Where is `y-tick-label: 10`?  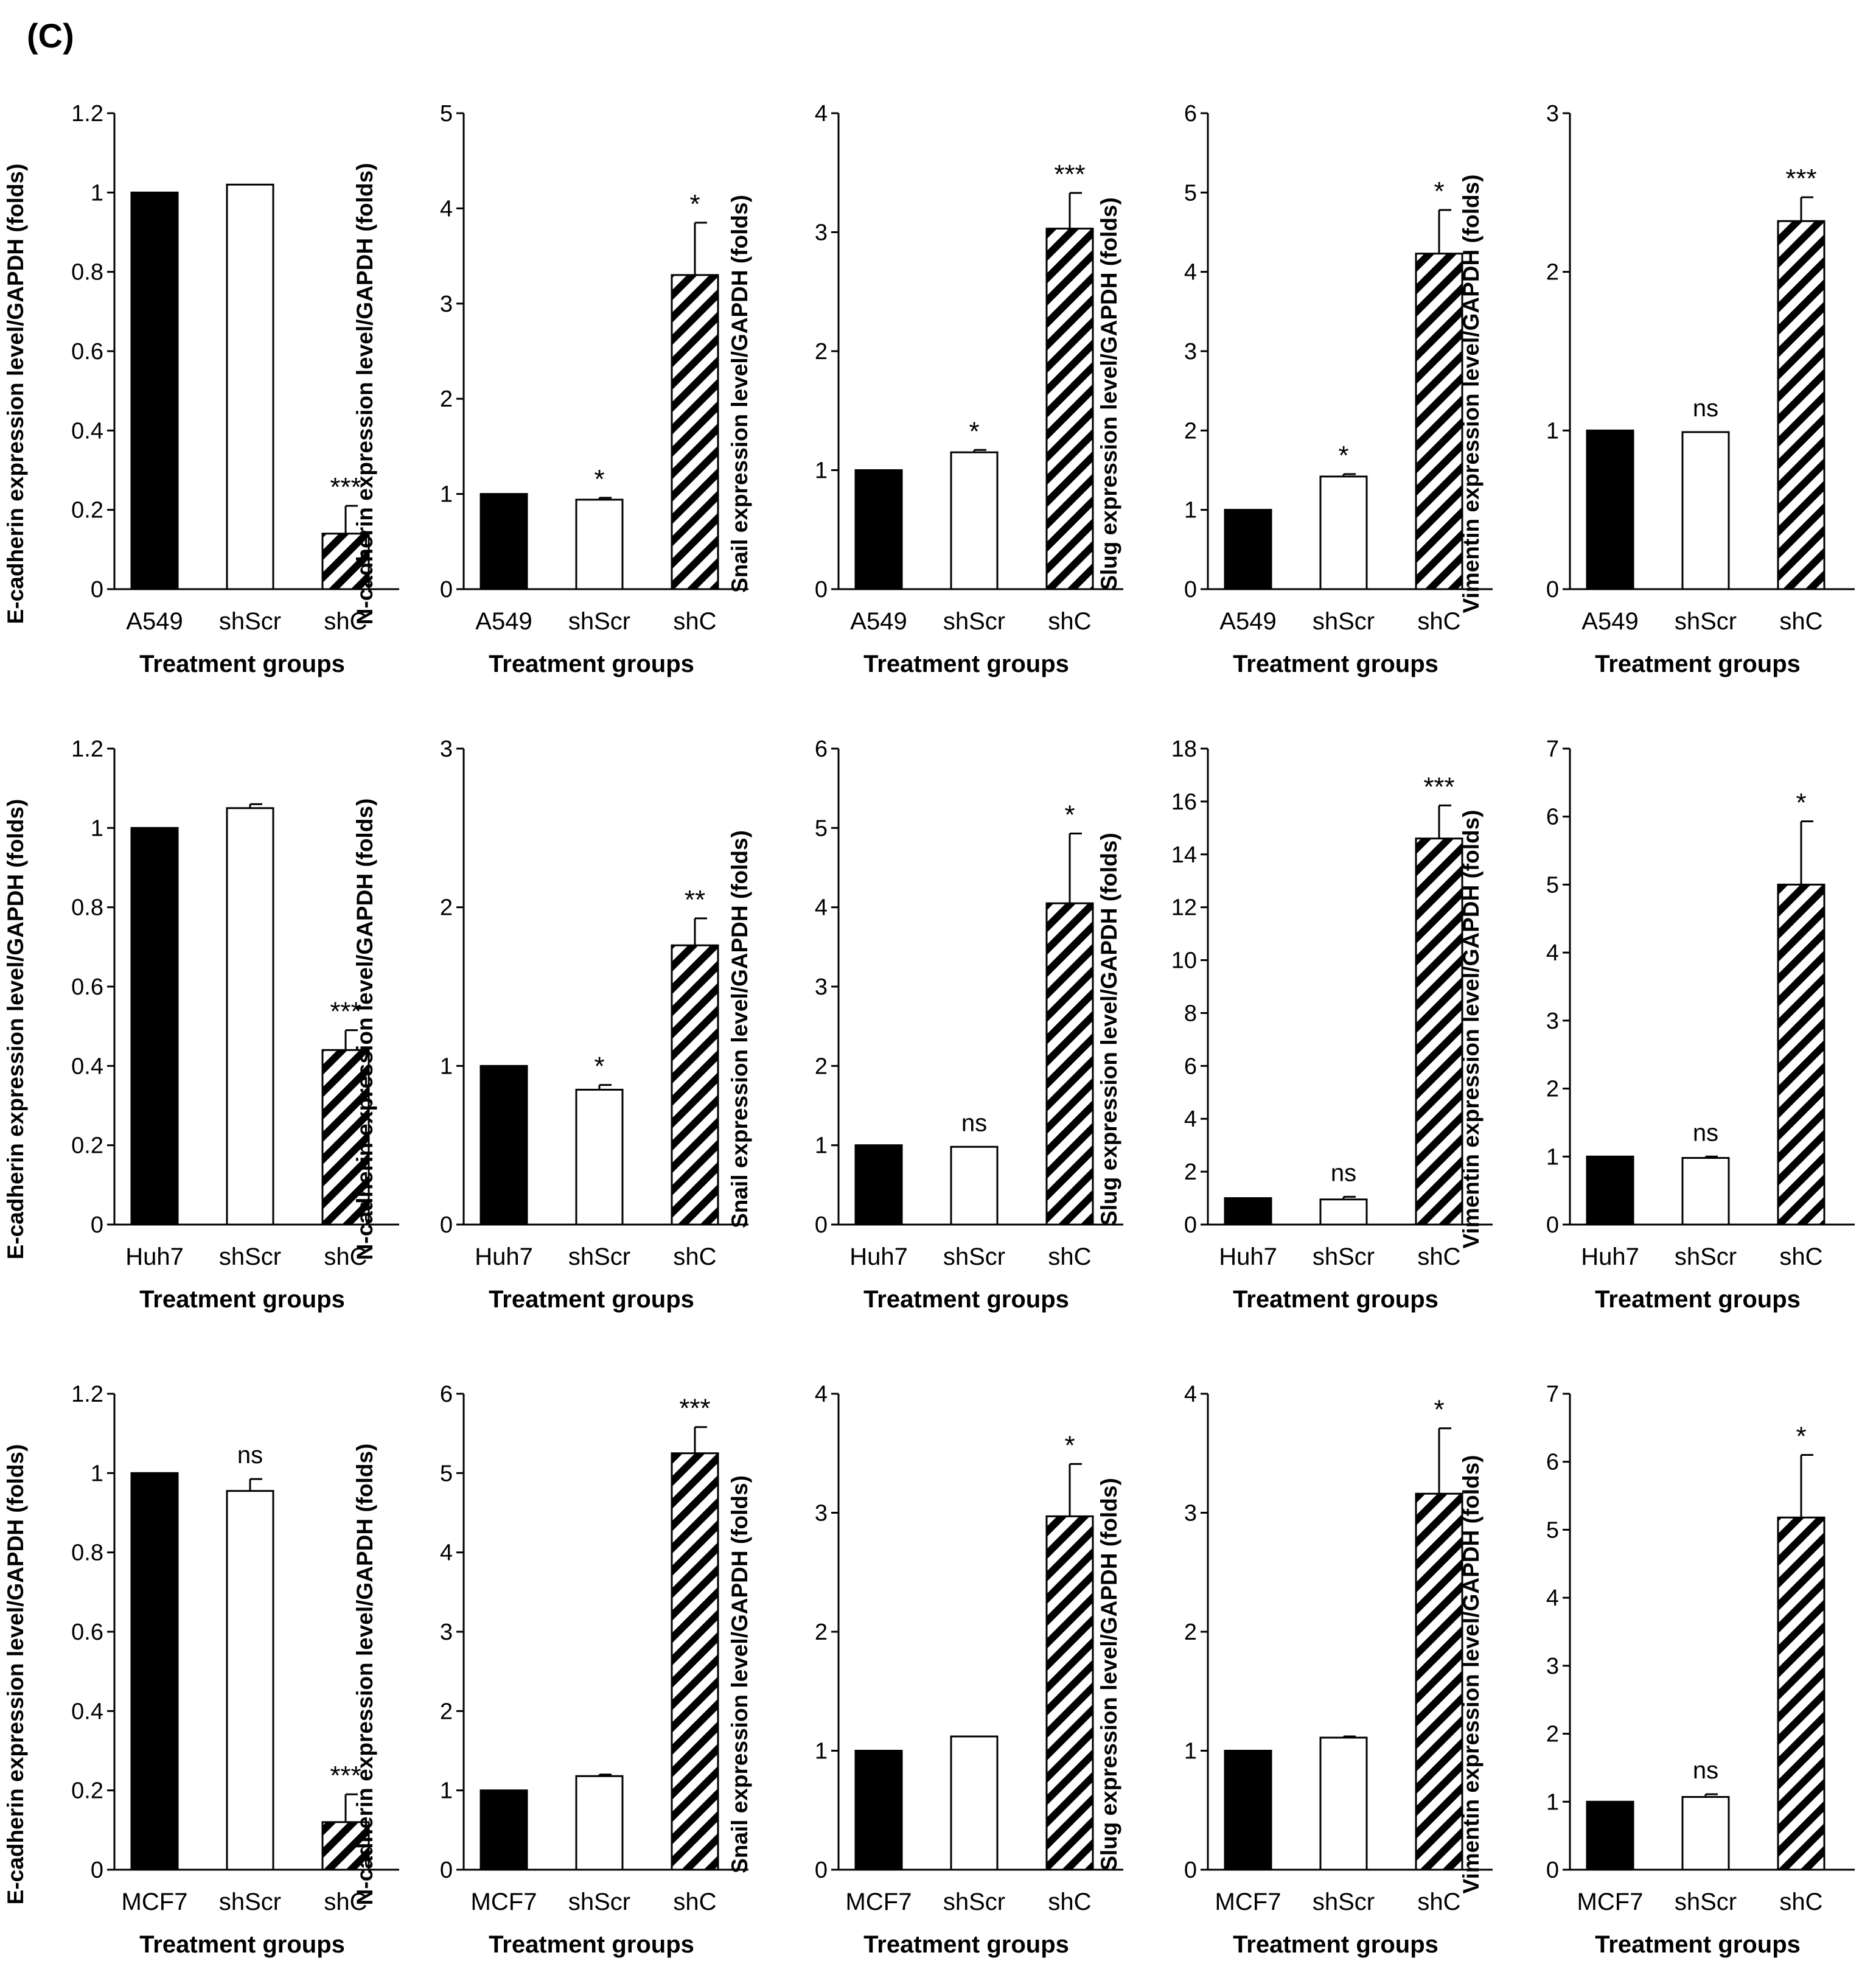 y-tick-label: 10 is located at coordinates (1184, 961).